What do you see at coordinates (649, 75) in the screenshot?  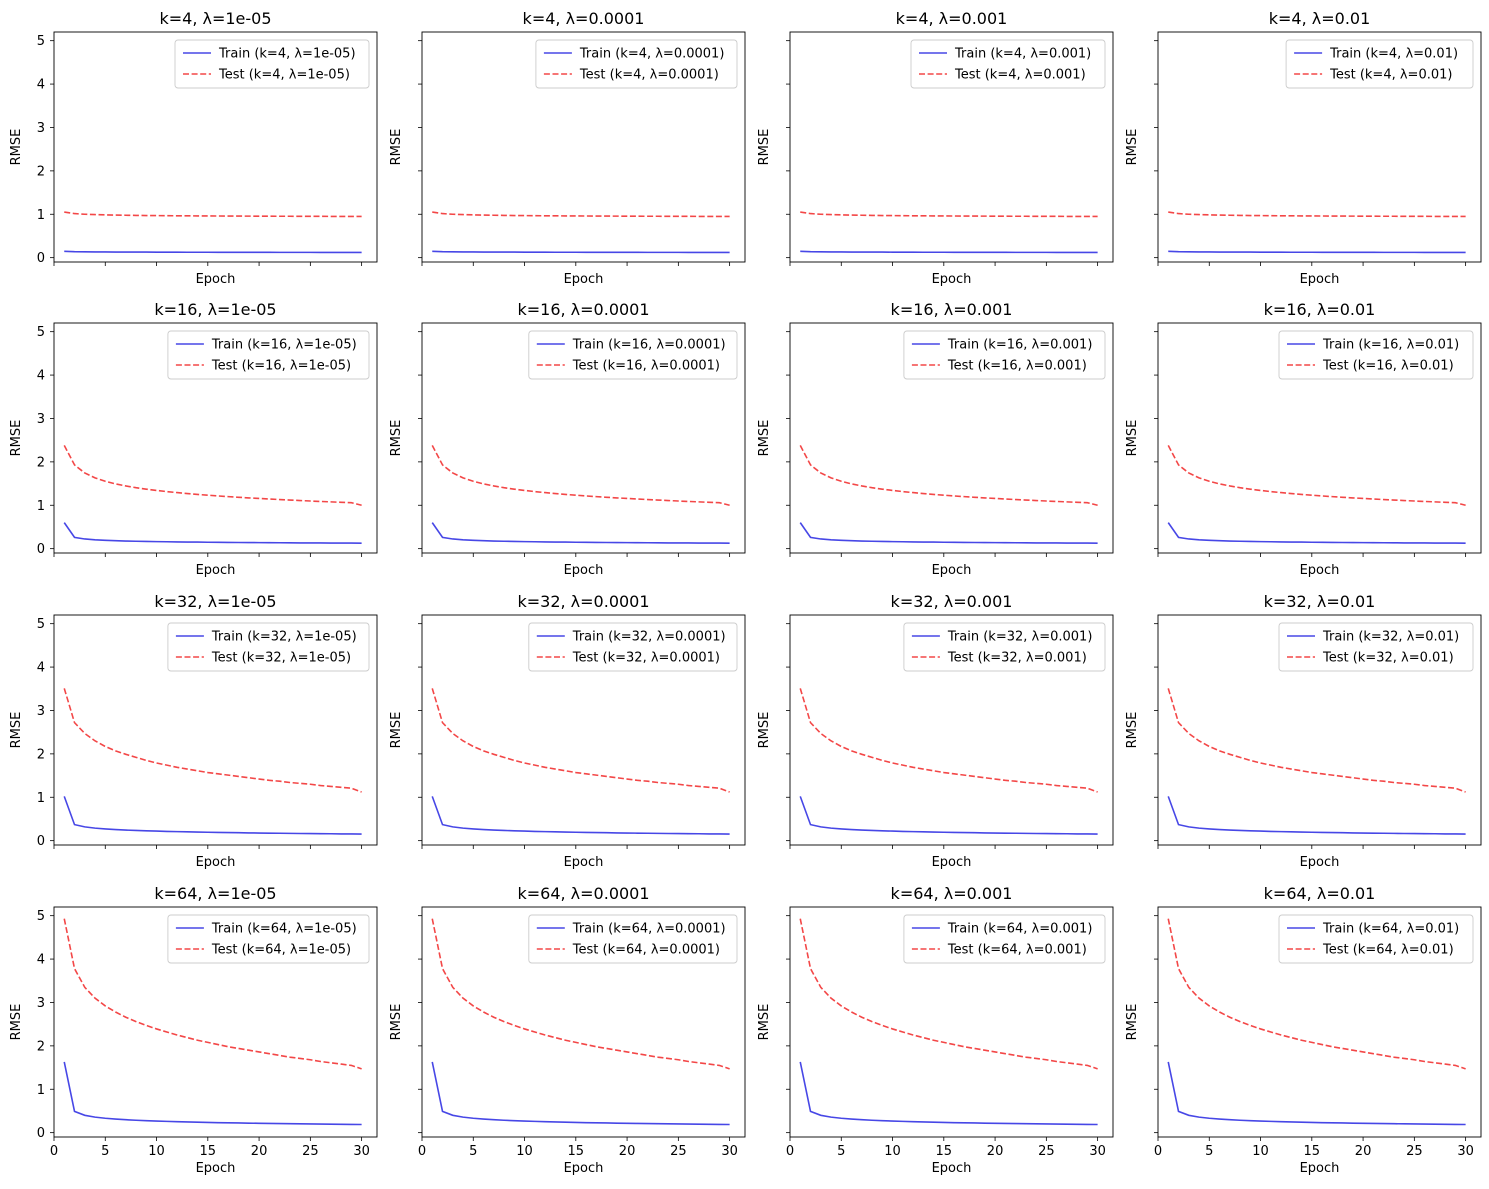 I see `legend-entry-label: Test (k=4, λ=0.0001)` at bounding box center [649, 75].